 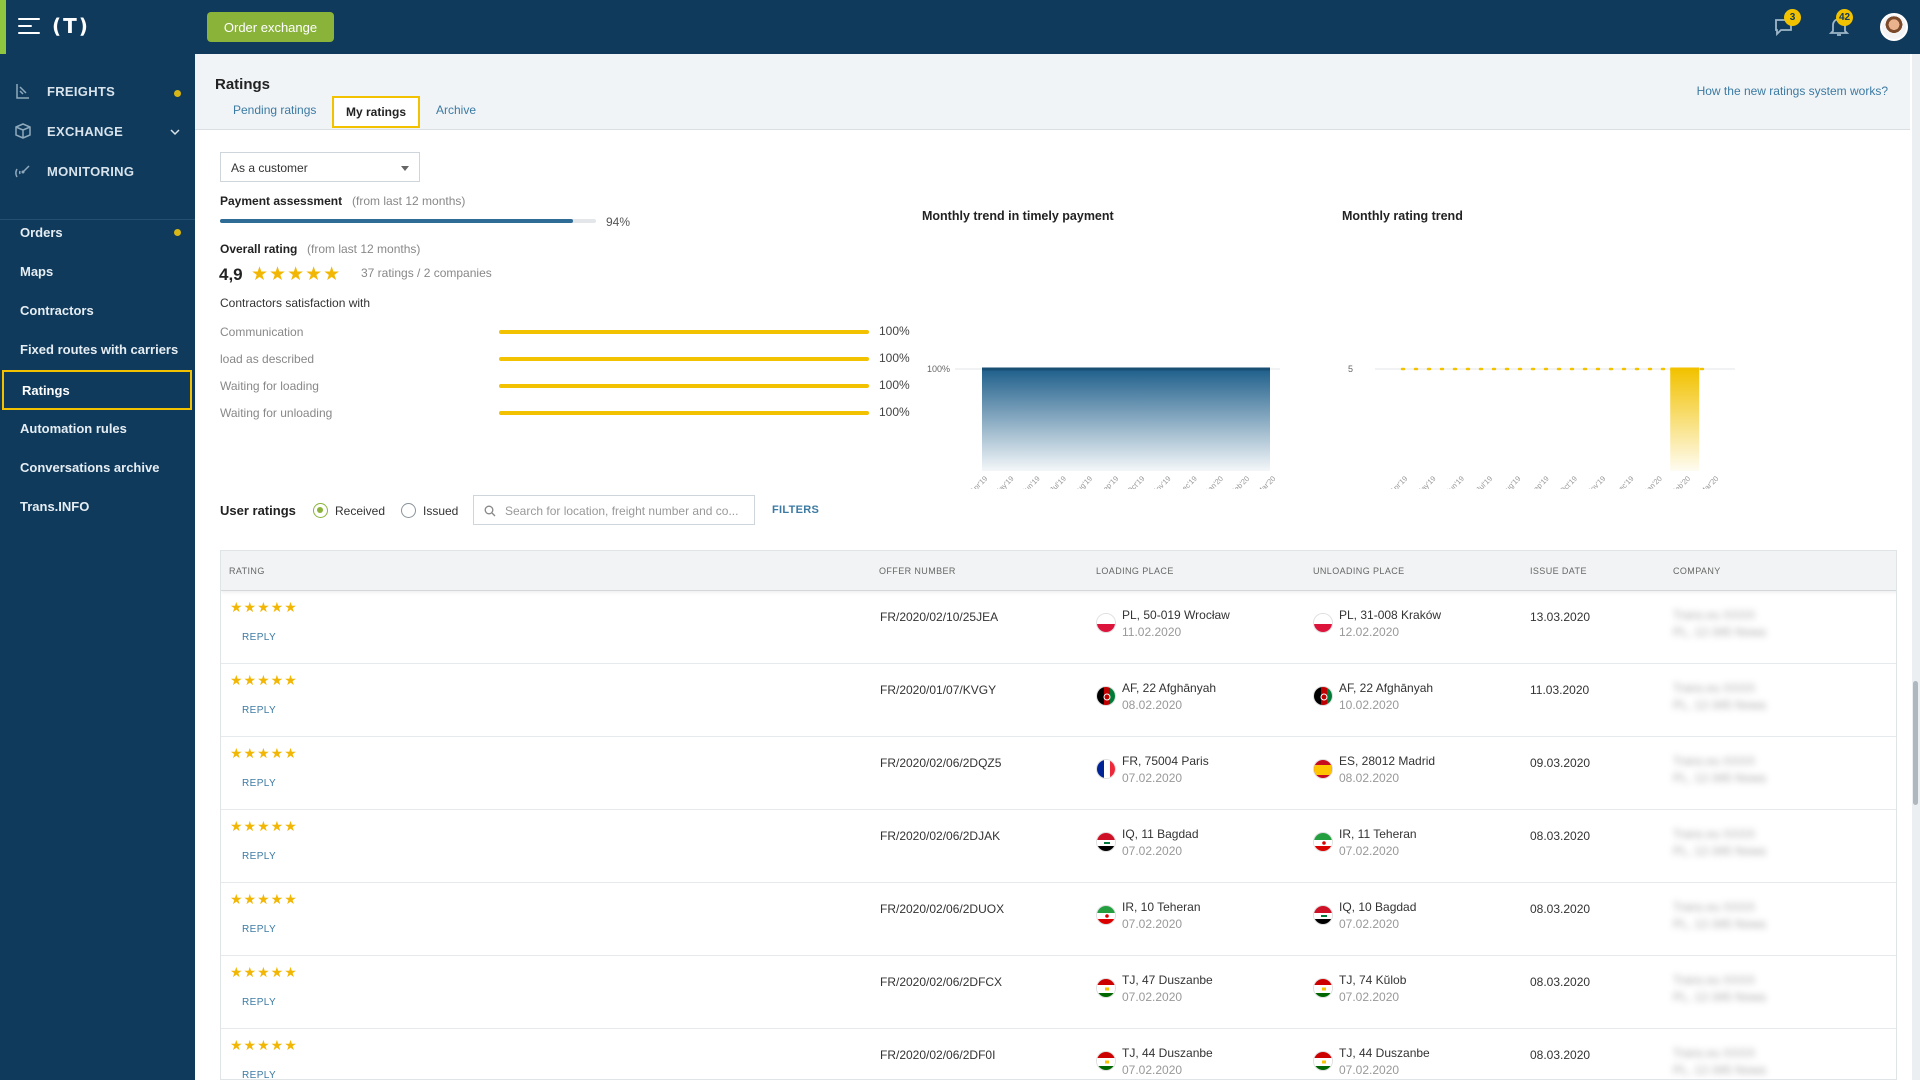 What do you see at coordinates (1359, 571) in the screenshot?
I see `column-unloading-place: UNLOADING PLACE` at bounding box center [1359, 571].